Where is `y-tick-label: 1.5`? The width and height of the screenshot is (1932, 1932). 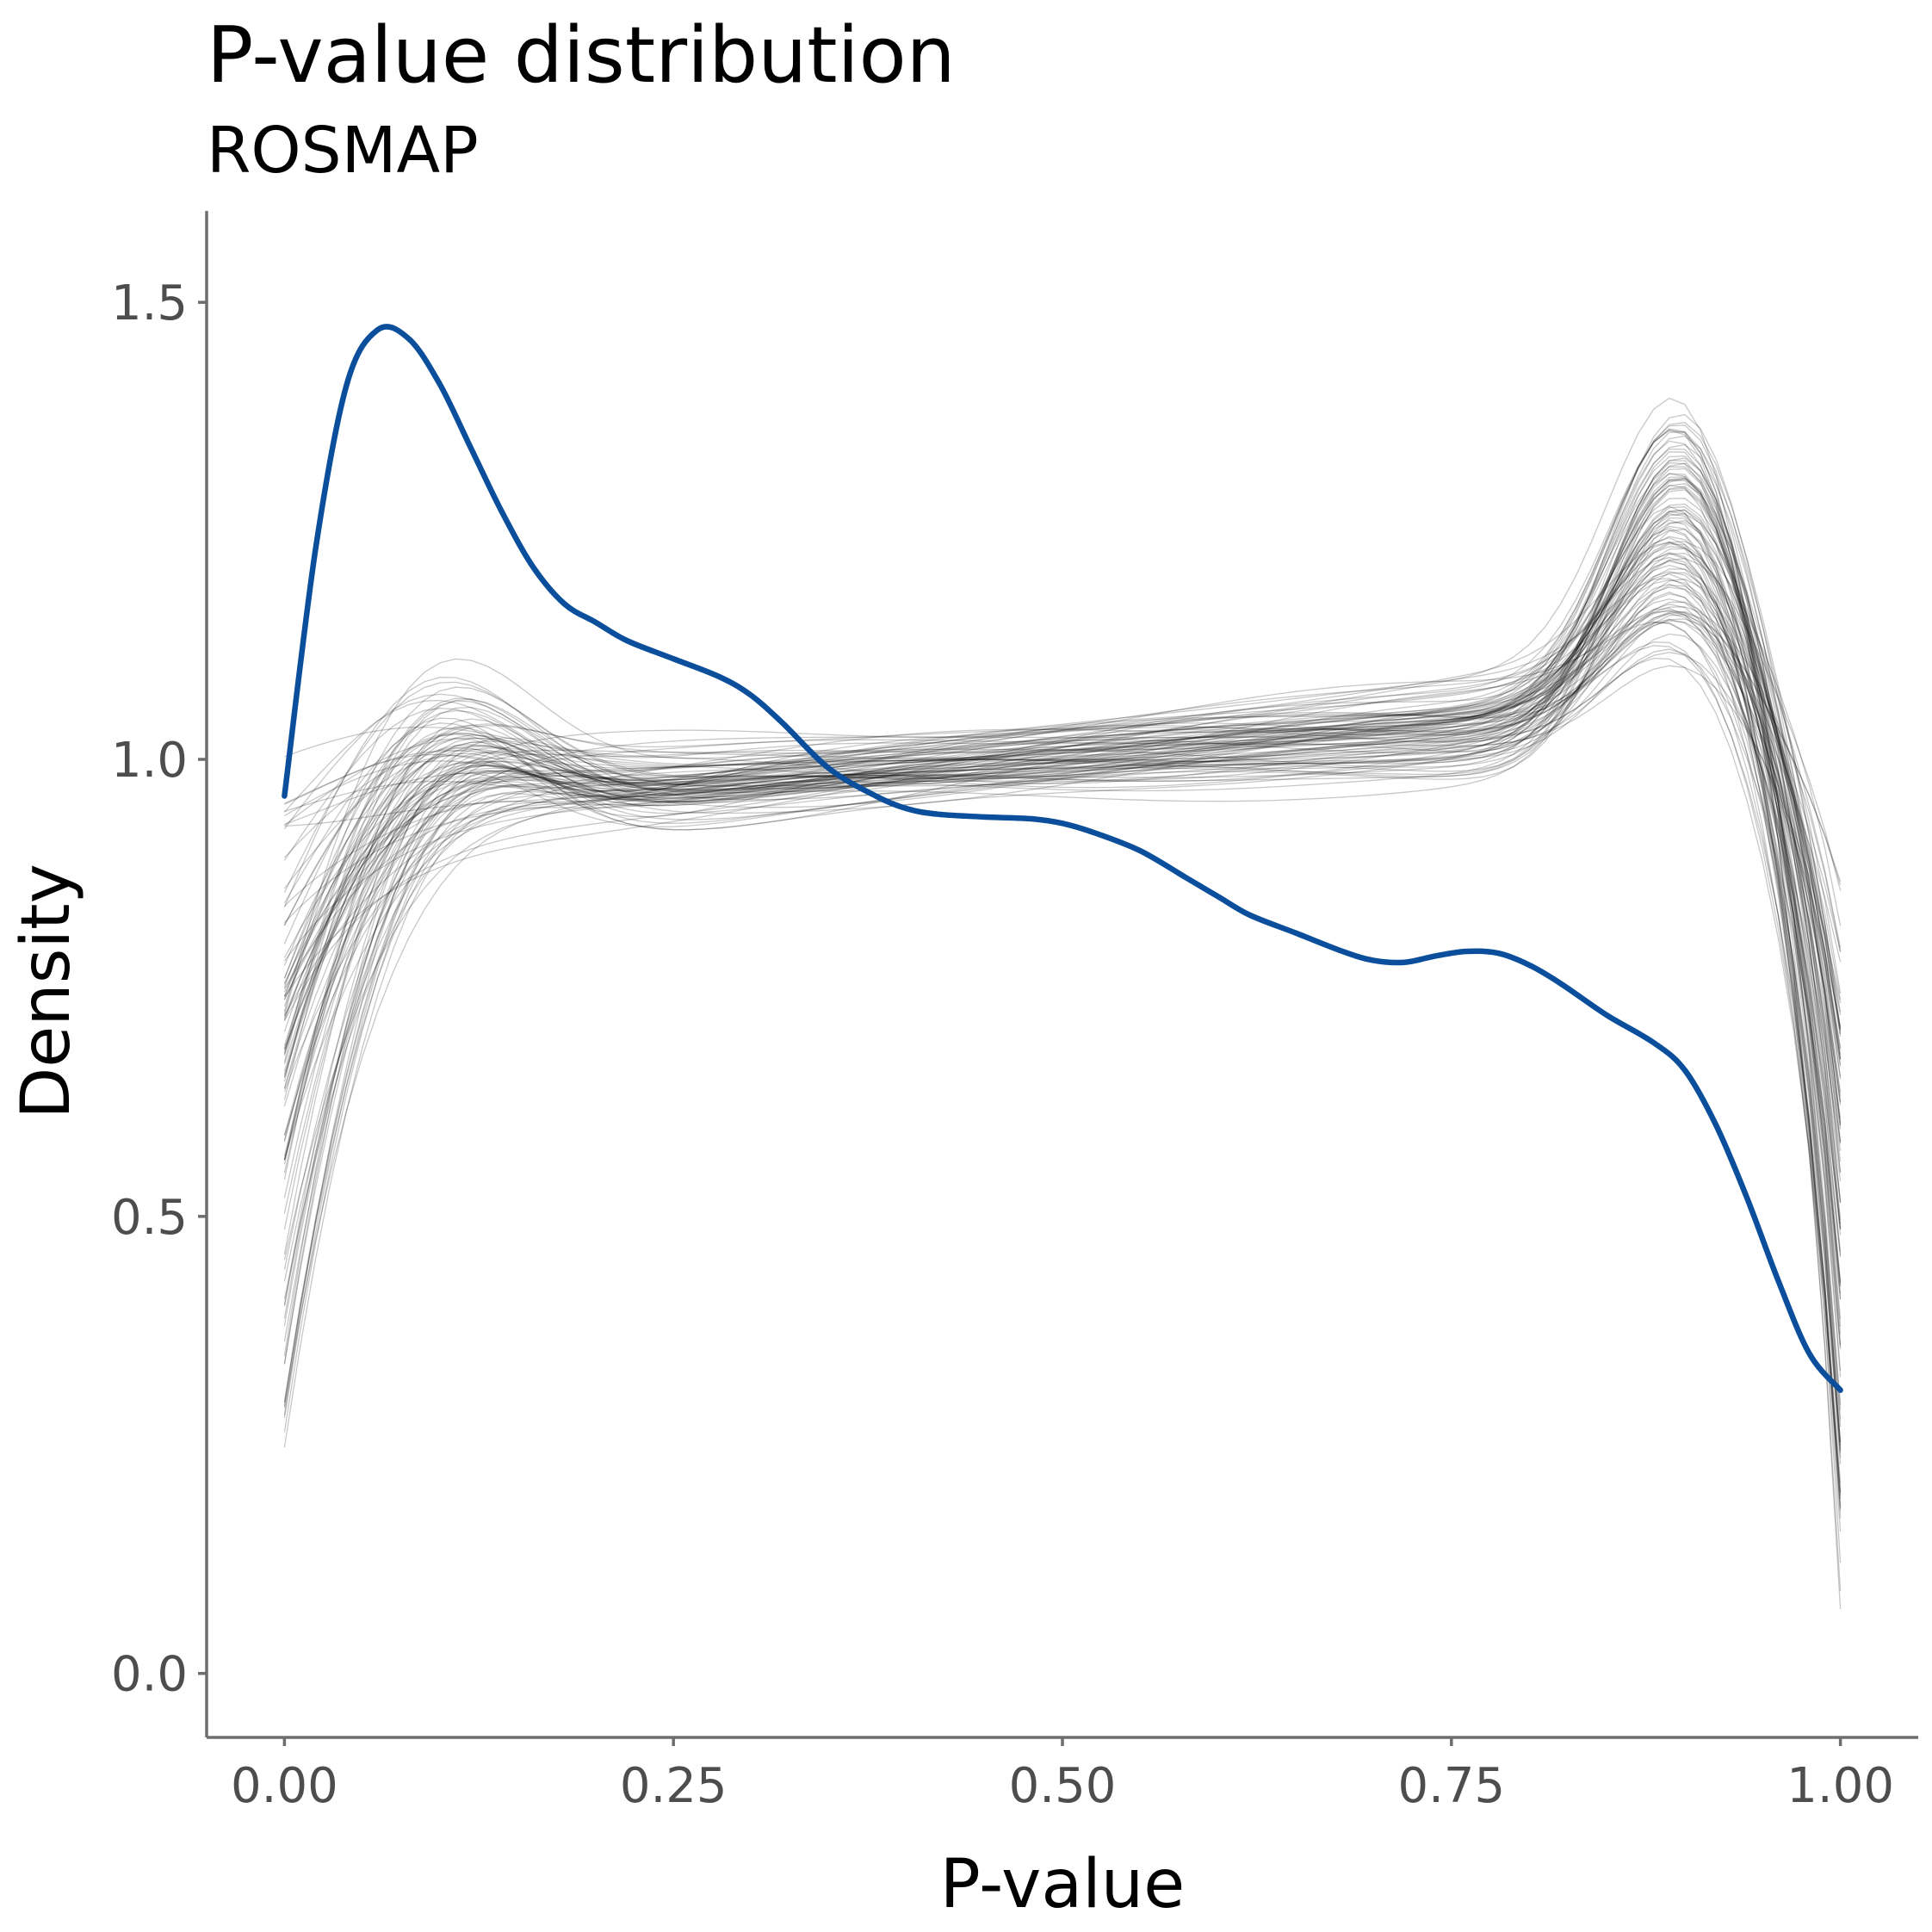
y-tick-label: 1.5 is located at coordinates (150, 303).